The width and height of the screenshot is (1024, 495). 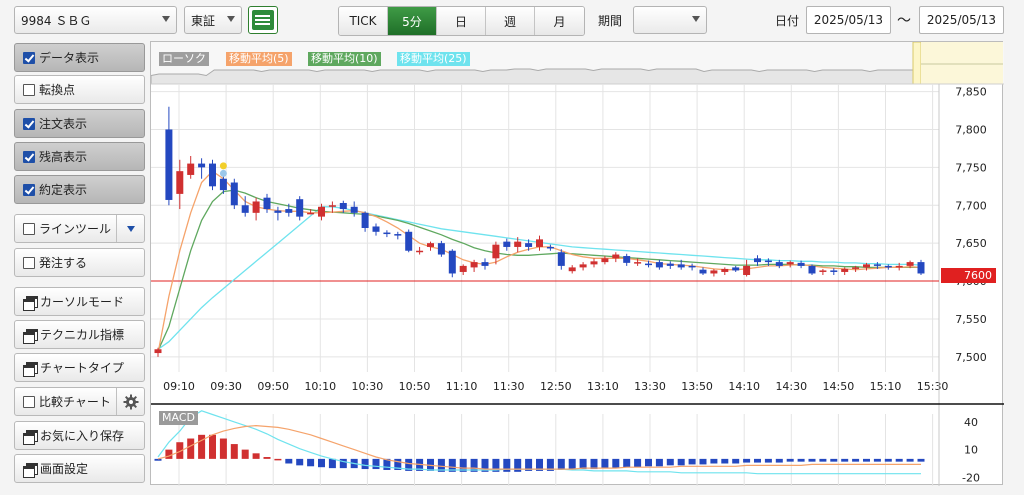 I want to click on sidebar-item-technical-indicators: テクニカル指標, so click(x=79, y=334).